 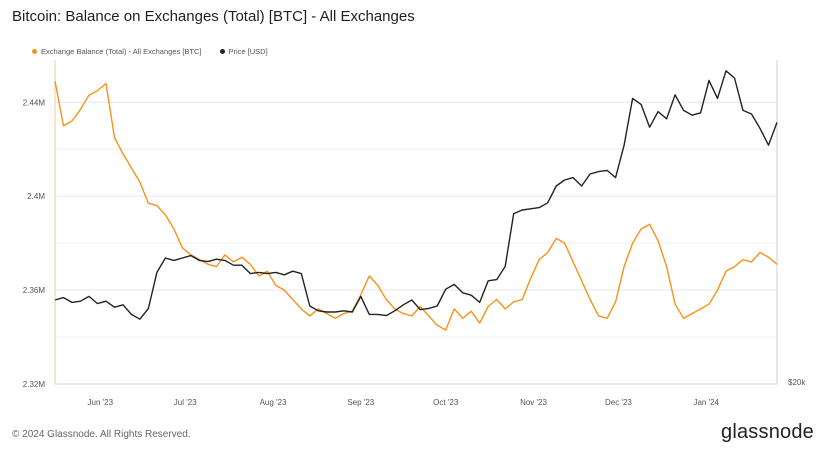 What do you see at coordinates (618, 402) in the screenshot?
I see `x-tick-label: Dec '23` at bounding box center [618, 402].